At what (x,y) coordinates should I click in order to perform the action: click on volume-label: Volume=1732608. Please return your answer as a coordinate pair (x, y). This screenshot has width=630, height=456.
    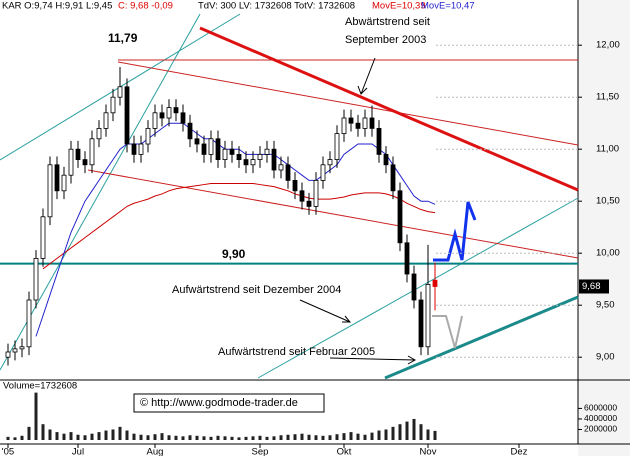
    Looking at the image, I should click on (40, 386).